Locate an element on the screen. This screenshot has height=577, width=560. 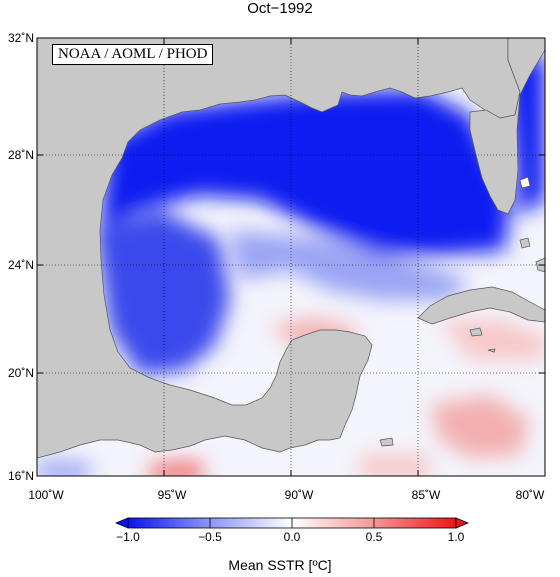
colorbar-tick-label: 0.0 is located at coordinates (292, 537).